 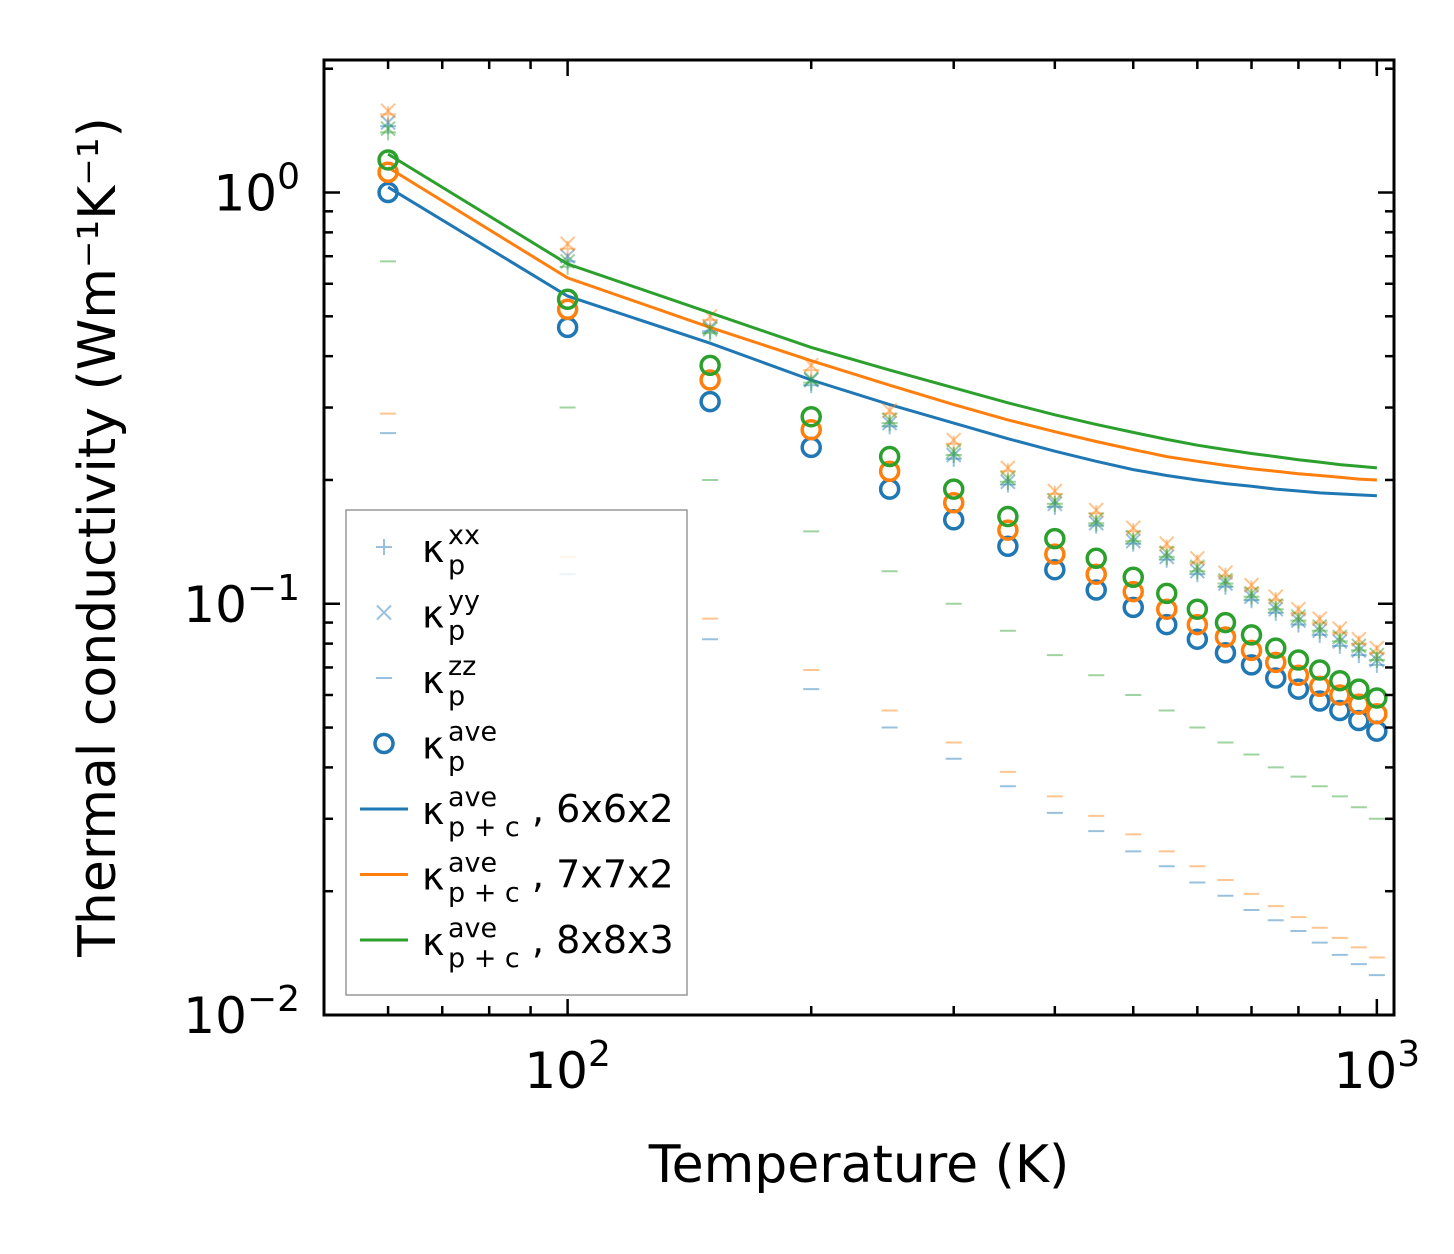 What do you see at coordinates (464, 601) in the screenshot?
I see `legend-superscript: yy` at bounding box center [464, 601].